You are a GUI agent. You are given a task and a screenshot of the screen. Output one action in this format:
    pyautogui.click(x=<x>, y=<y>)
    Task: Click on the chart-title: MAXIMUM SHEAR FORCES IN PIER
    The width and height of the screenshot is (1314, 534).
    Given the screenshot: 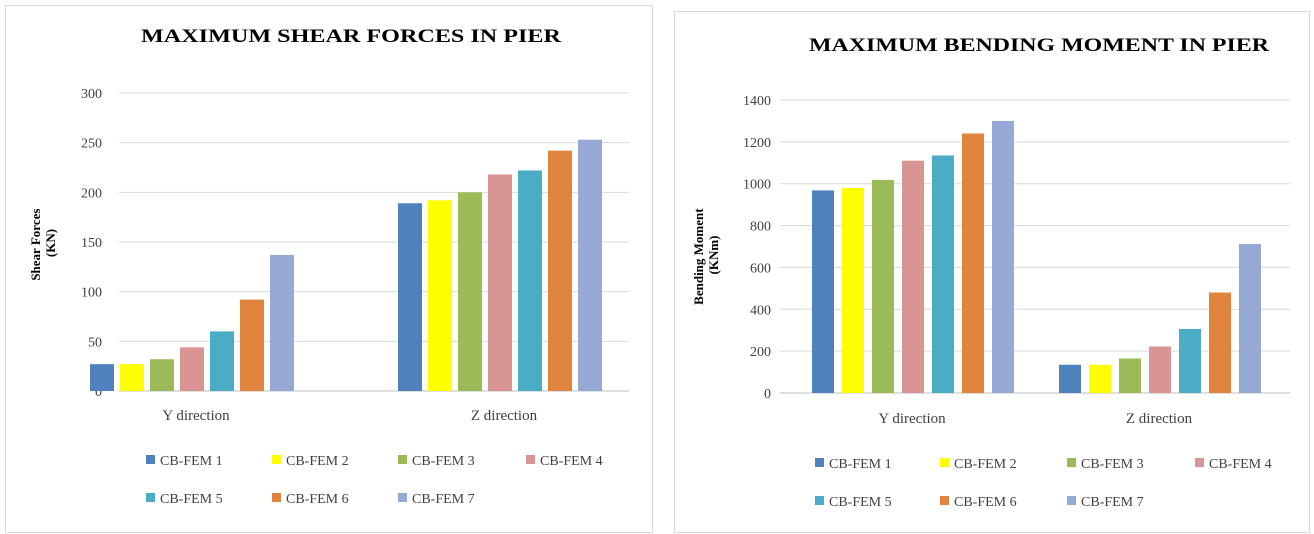 What is the action you would take?
    pyautogui.click(x=351, y=36)
    